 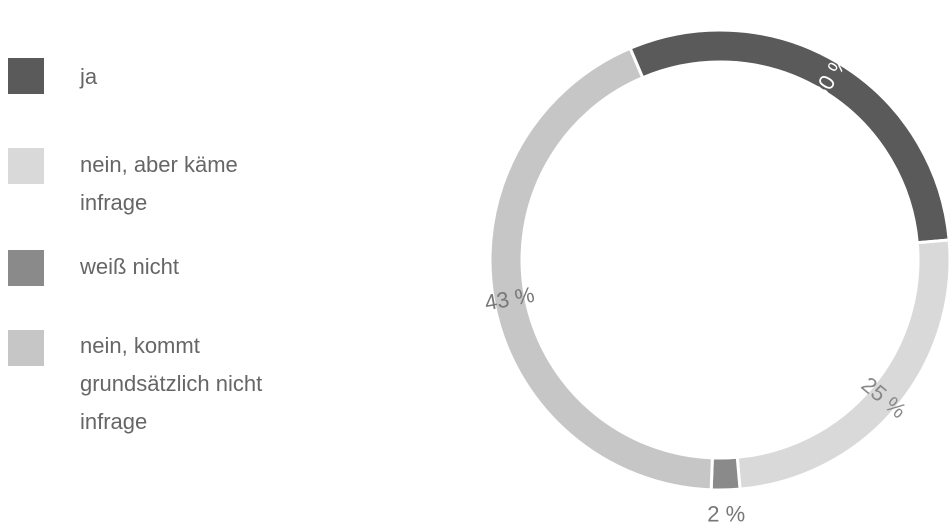 What do you see at coordinates (788, 136) in the screenshot?
I see `slice-ja` at bounding box center [788, 136].